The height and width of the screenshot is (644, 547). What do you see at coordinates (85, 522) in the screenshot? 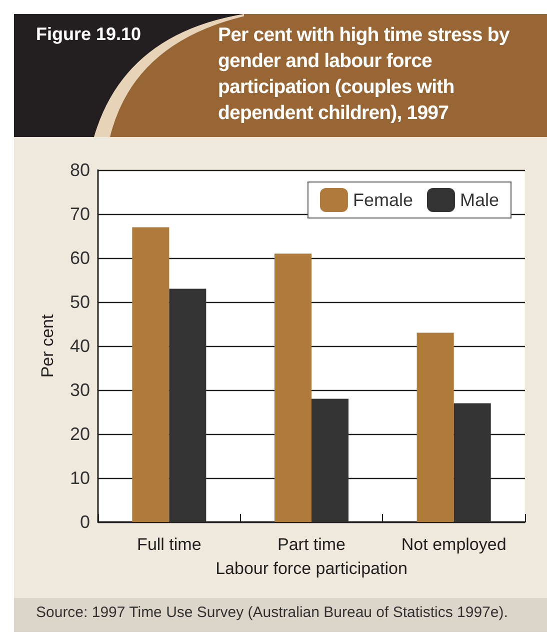
I see `y-tick-label: 0` at bounding box center [85, 522].